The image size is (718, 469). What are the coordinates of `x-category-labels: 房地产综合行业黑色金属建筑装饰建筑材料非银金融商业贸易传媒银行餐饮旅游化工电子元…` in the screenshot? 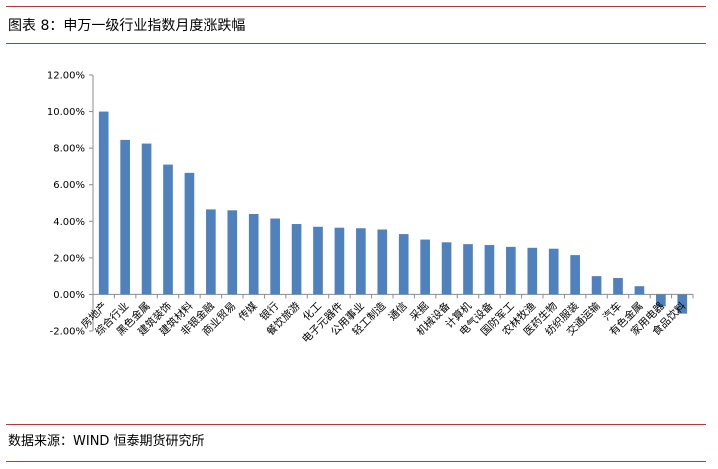 It's located at (383, 322).